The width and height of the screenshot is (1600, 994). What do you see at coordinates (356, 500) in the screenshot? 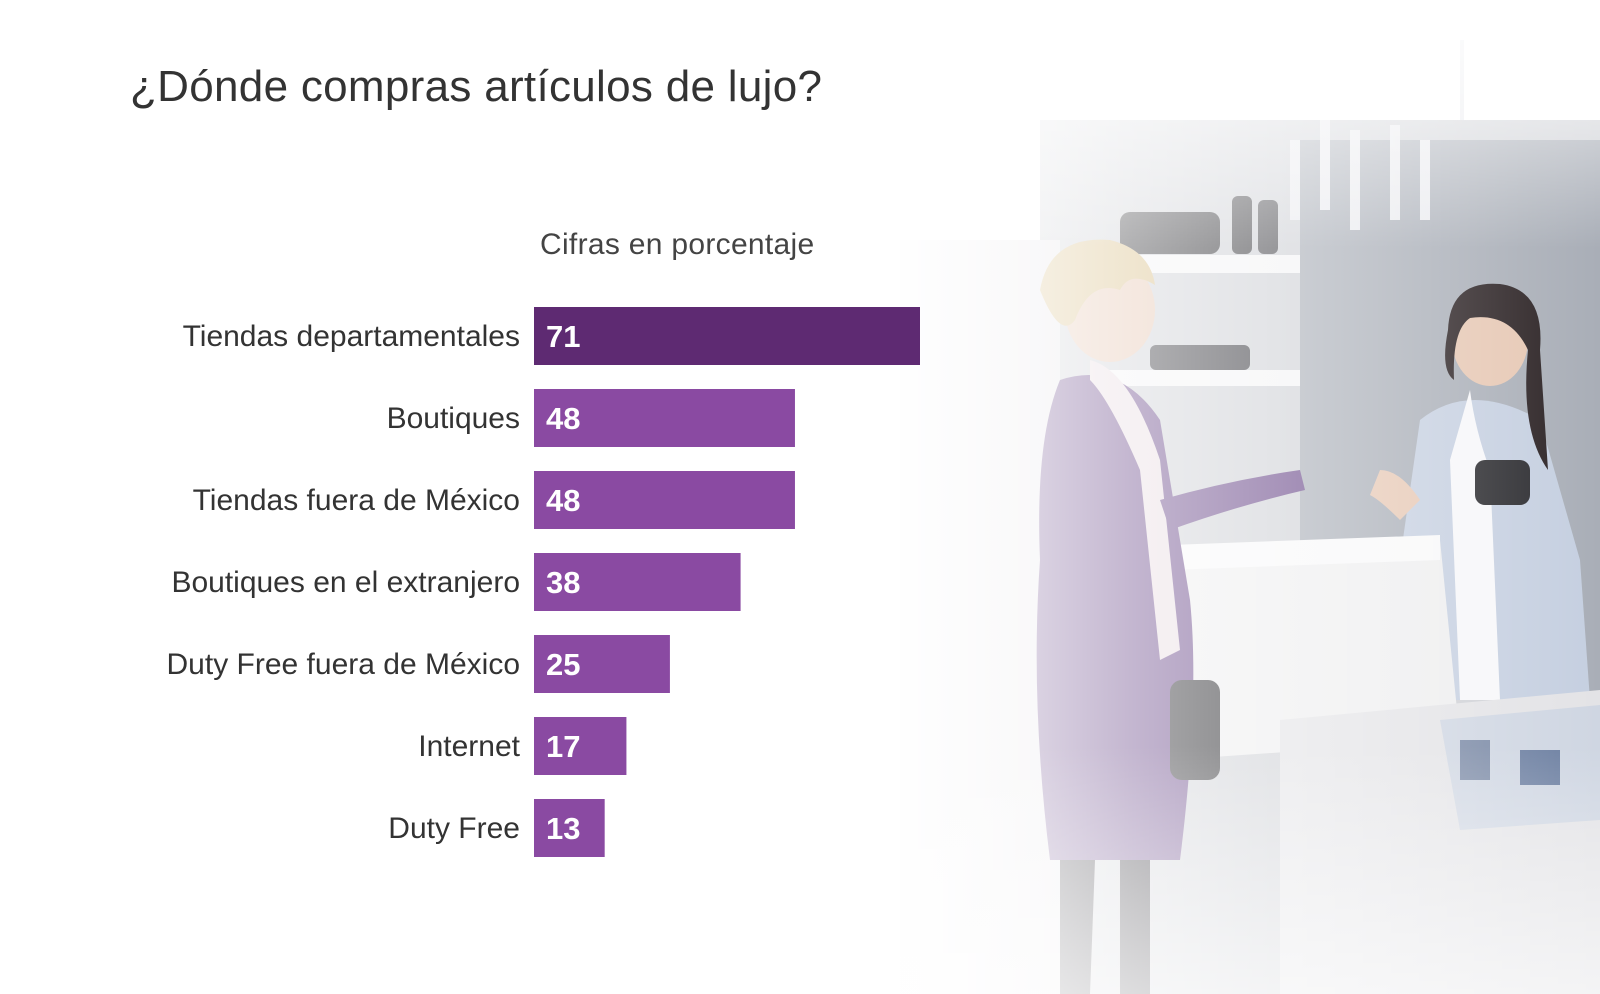
I see `category-label: Tiendas fuera de México` at bounding box center [356, 500].